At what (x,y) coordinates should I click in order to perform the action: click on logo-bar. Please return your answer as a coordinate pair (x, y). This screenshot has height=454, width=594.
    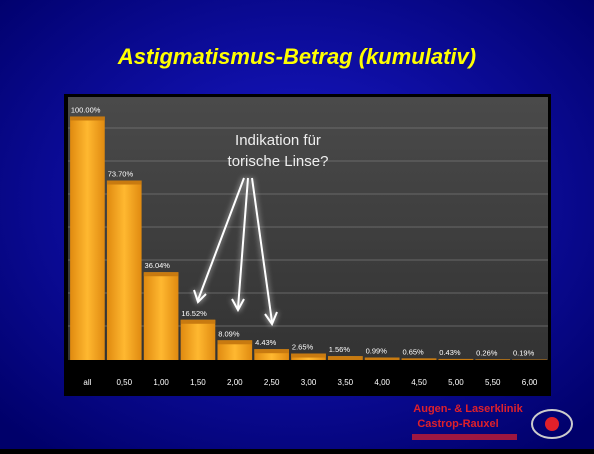
    Looking at the image, I should click on (464, 437).